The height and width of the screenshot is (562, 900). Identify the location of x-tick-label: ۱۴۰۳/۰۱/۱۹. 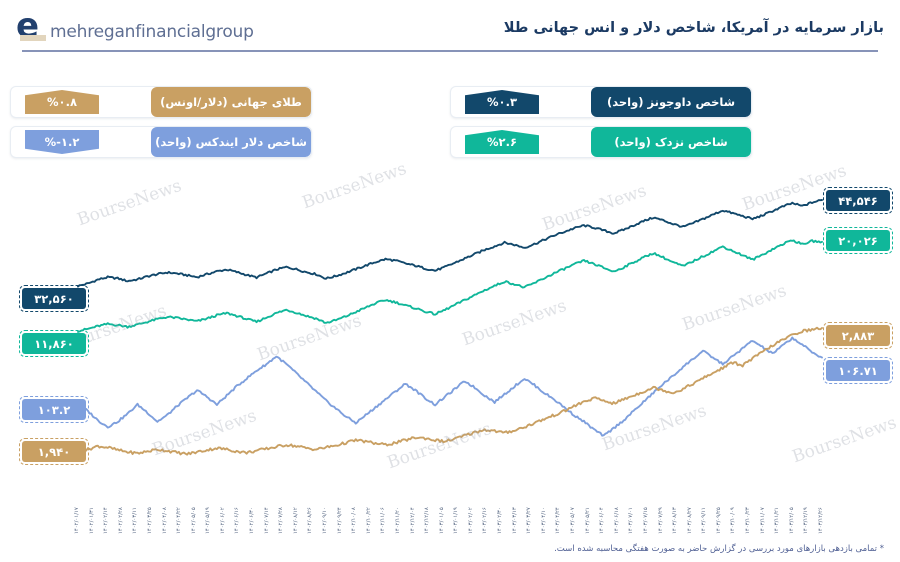
(456, 520).